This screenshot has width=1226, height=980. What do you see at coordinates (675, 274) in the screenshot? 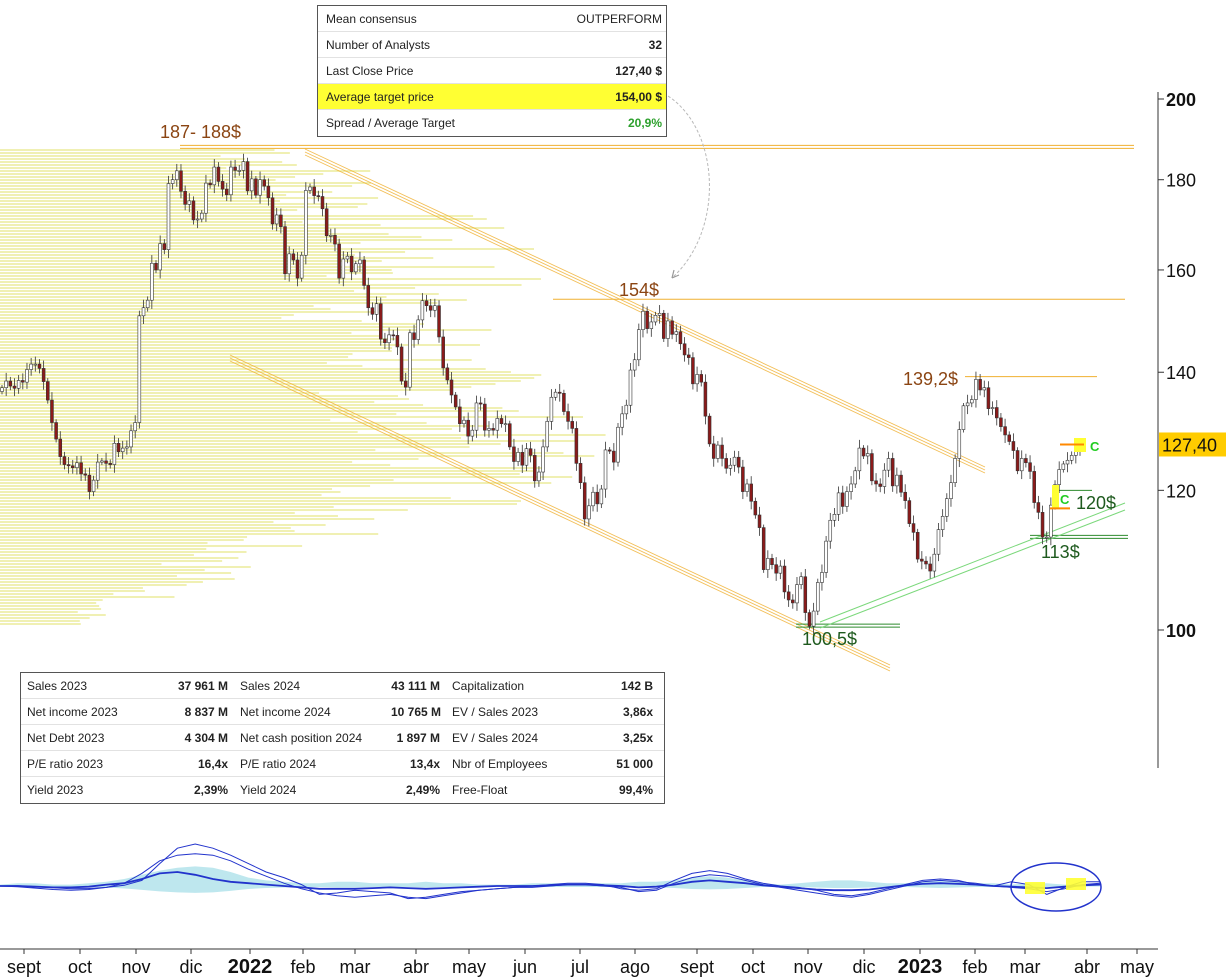
I see `arrow-head-icon` at bounding box center [675, 274].